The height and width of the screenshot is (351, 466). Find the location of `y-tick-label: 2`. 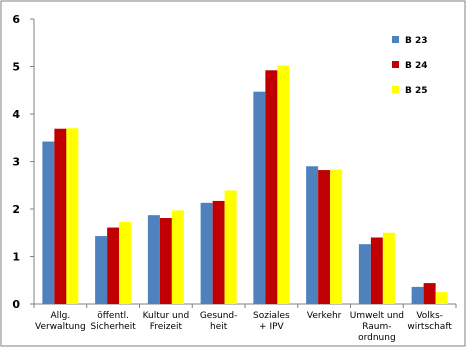

y-tick-label: 2 is located at coordinates (16, 209).